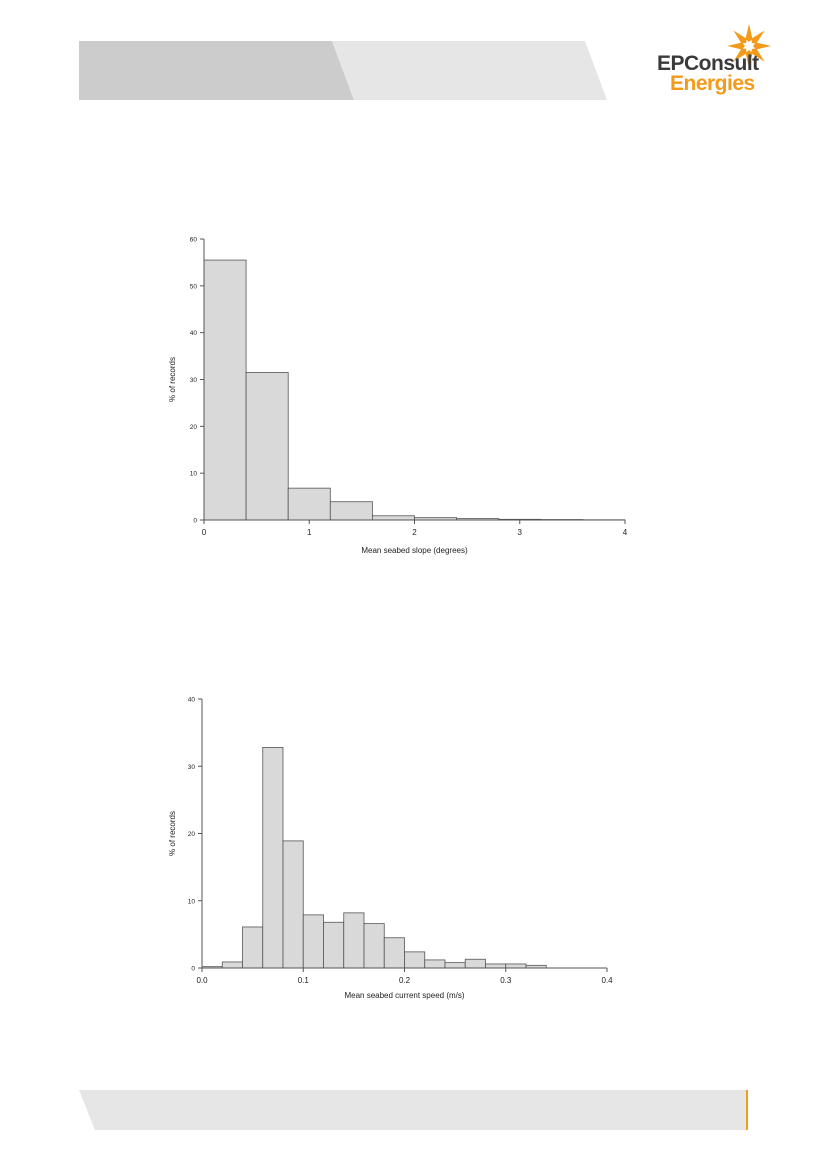  Describe the element at coordinates (712, 83) in the screenshot. I see `logo-text-energies: Energies` at that location.